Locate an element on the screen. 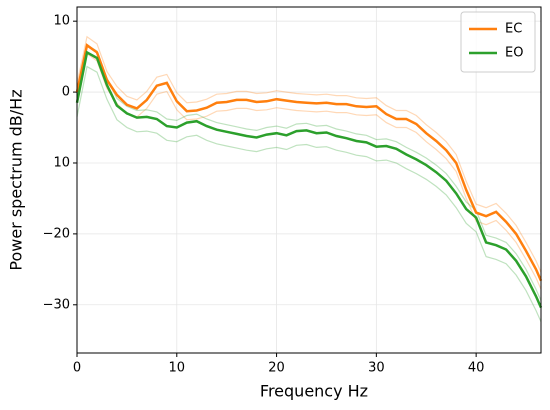 The height and width of the screenshot is (410, 550). legend-label: EO is located at coordinates (514, 53).